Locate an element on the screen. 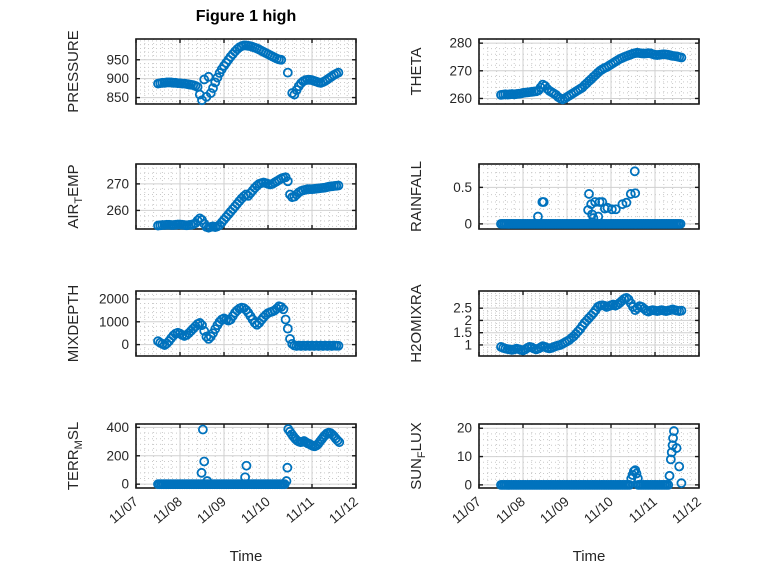  x-tick-label: 11/08 is located at coordinates (167, 510).